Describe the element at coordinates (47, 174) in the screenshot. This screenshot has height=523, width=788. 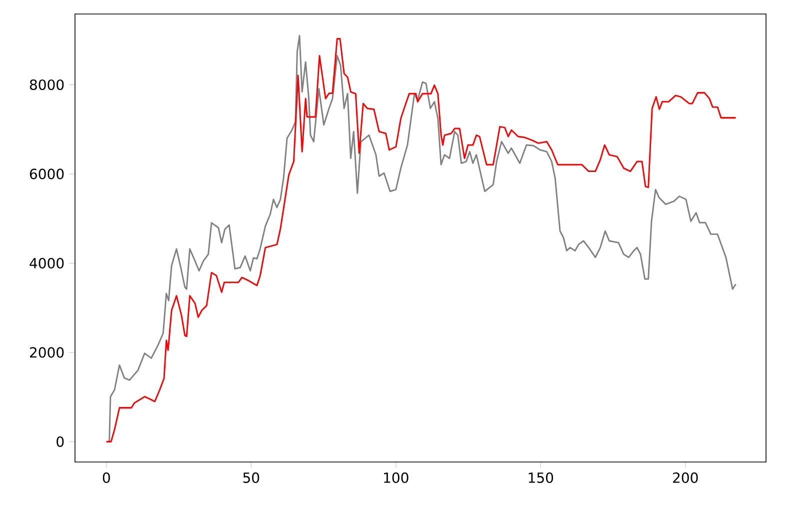
I see `y-tick-label: 6000` at that location.